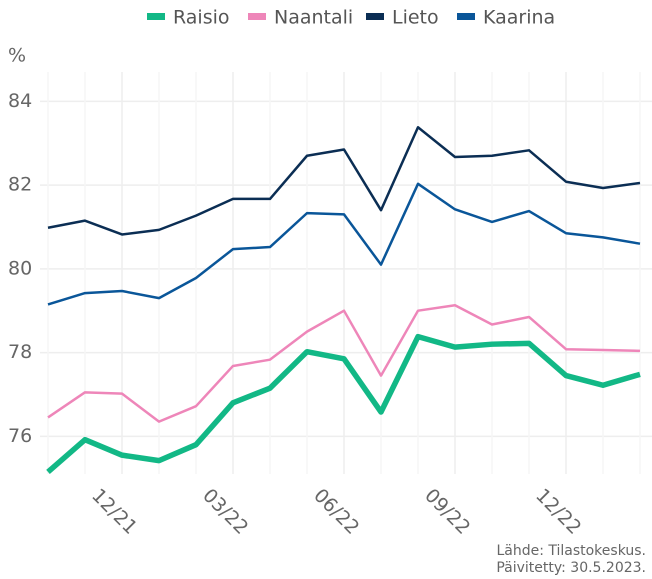 The width and height of the screenshot is (652, 579). I want to click on source: Lähde: Tilastokeskus., so click(571, 551).